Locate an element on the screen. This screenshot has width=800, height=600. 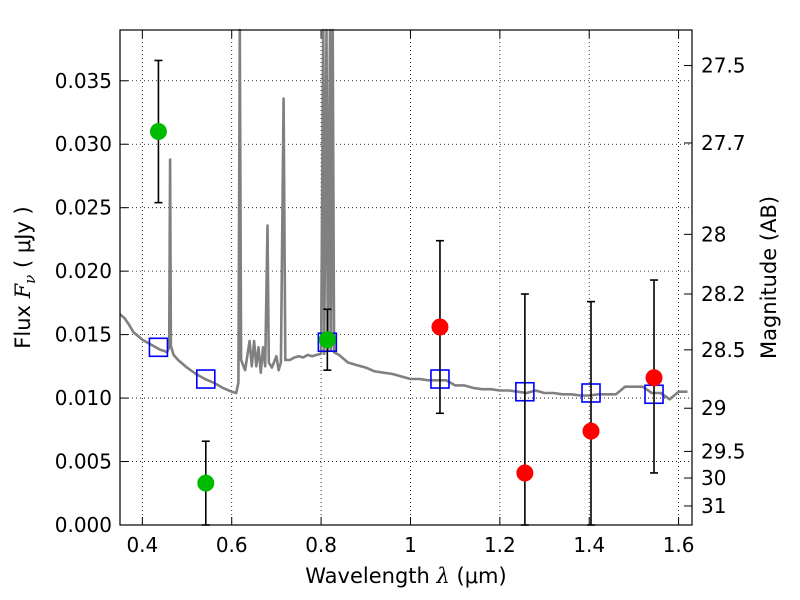
y-axis-label: Flux Fν ( μJy ) is located at coordinates (25, 277).